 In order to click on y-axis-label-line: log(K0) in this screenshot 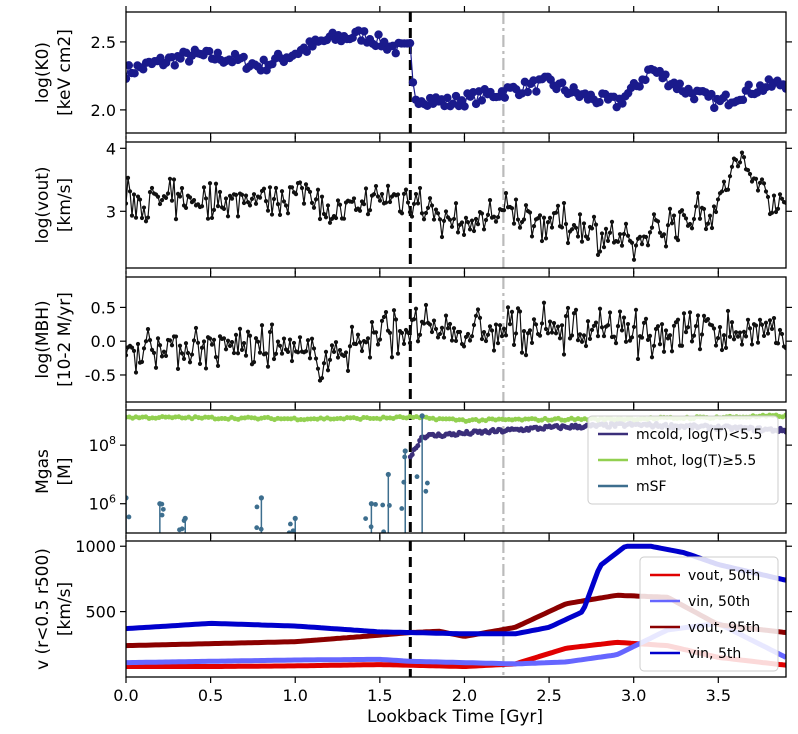, I will do `click(43, 72)`.